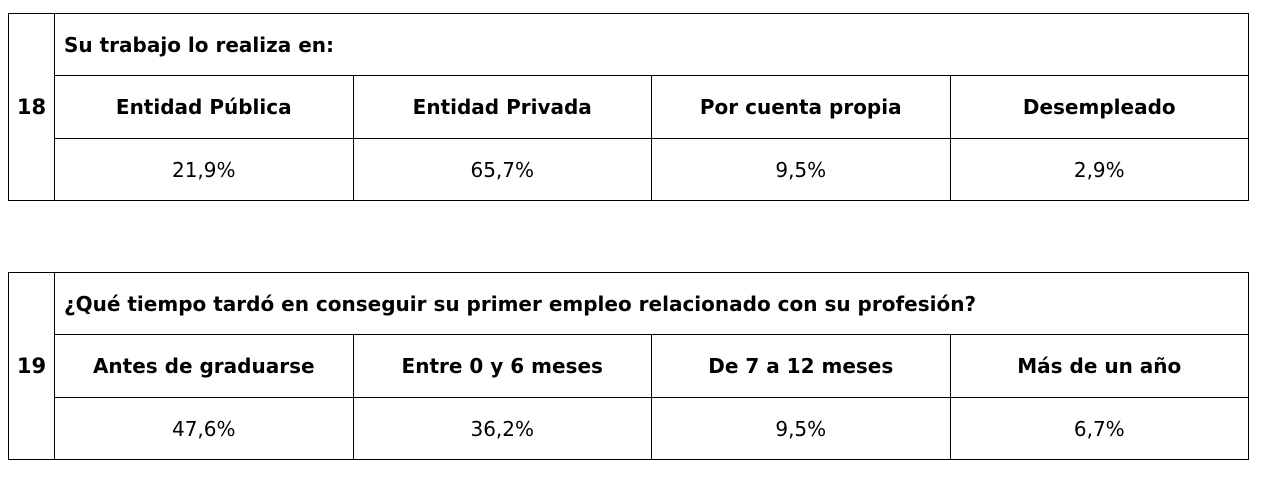 The height and width of the screenshot is (480, 1264). Describe the element at coordinates (31, 107) in the screenshot. I see `question-number: 18` at that location.